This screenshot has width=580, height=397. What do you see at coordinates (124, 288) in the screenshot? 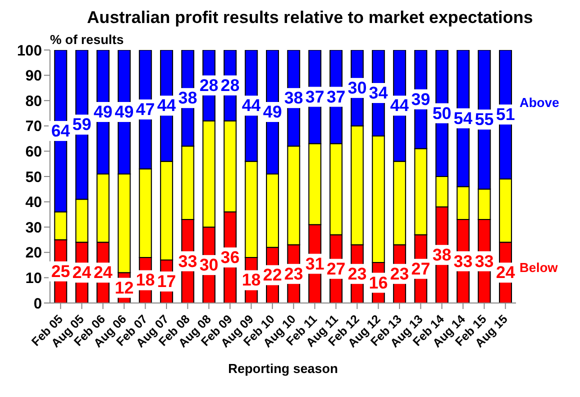
I see `data-label: 12` at bounding box center [124, 288].